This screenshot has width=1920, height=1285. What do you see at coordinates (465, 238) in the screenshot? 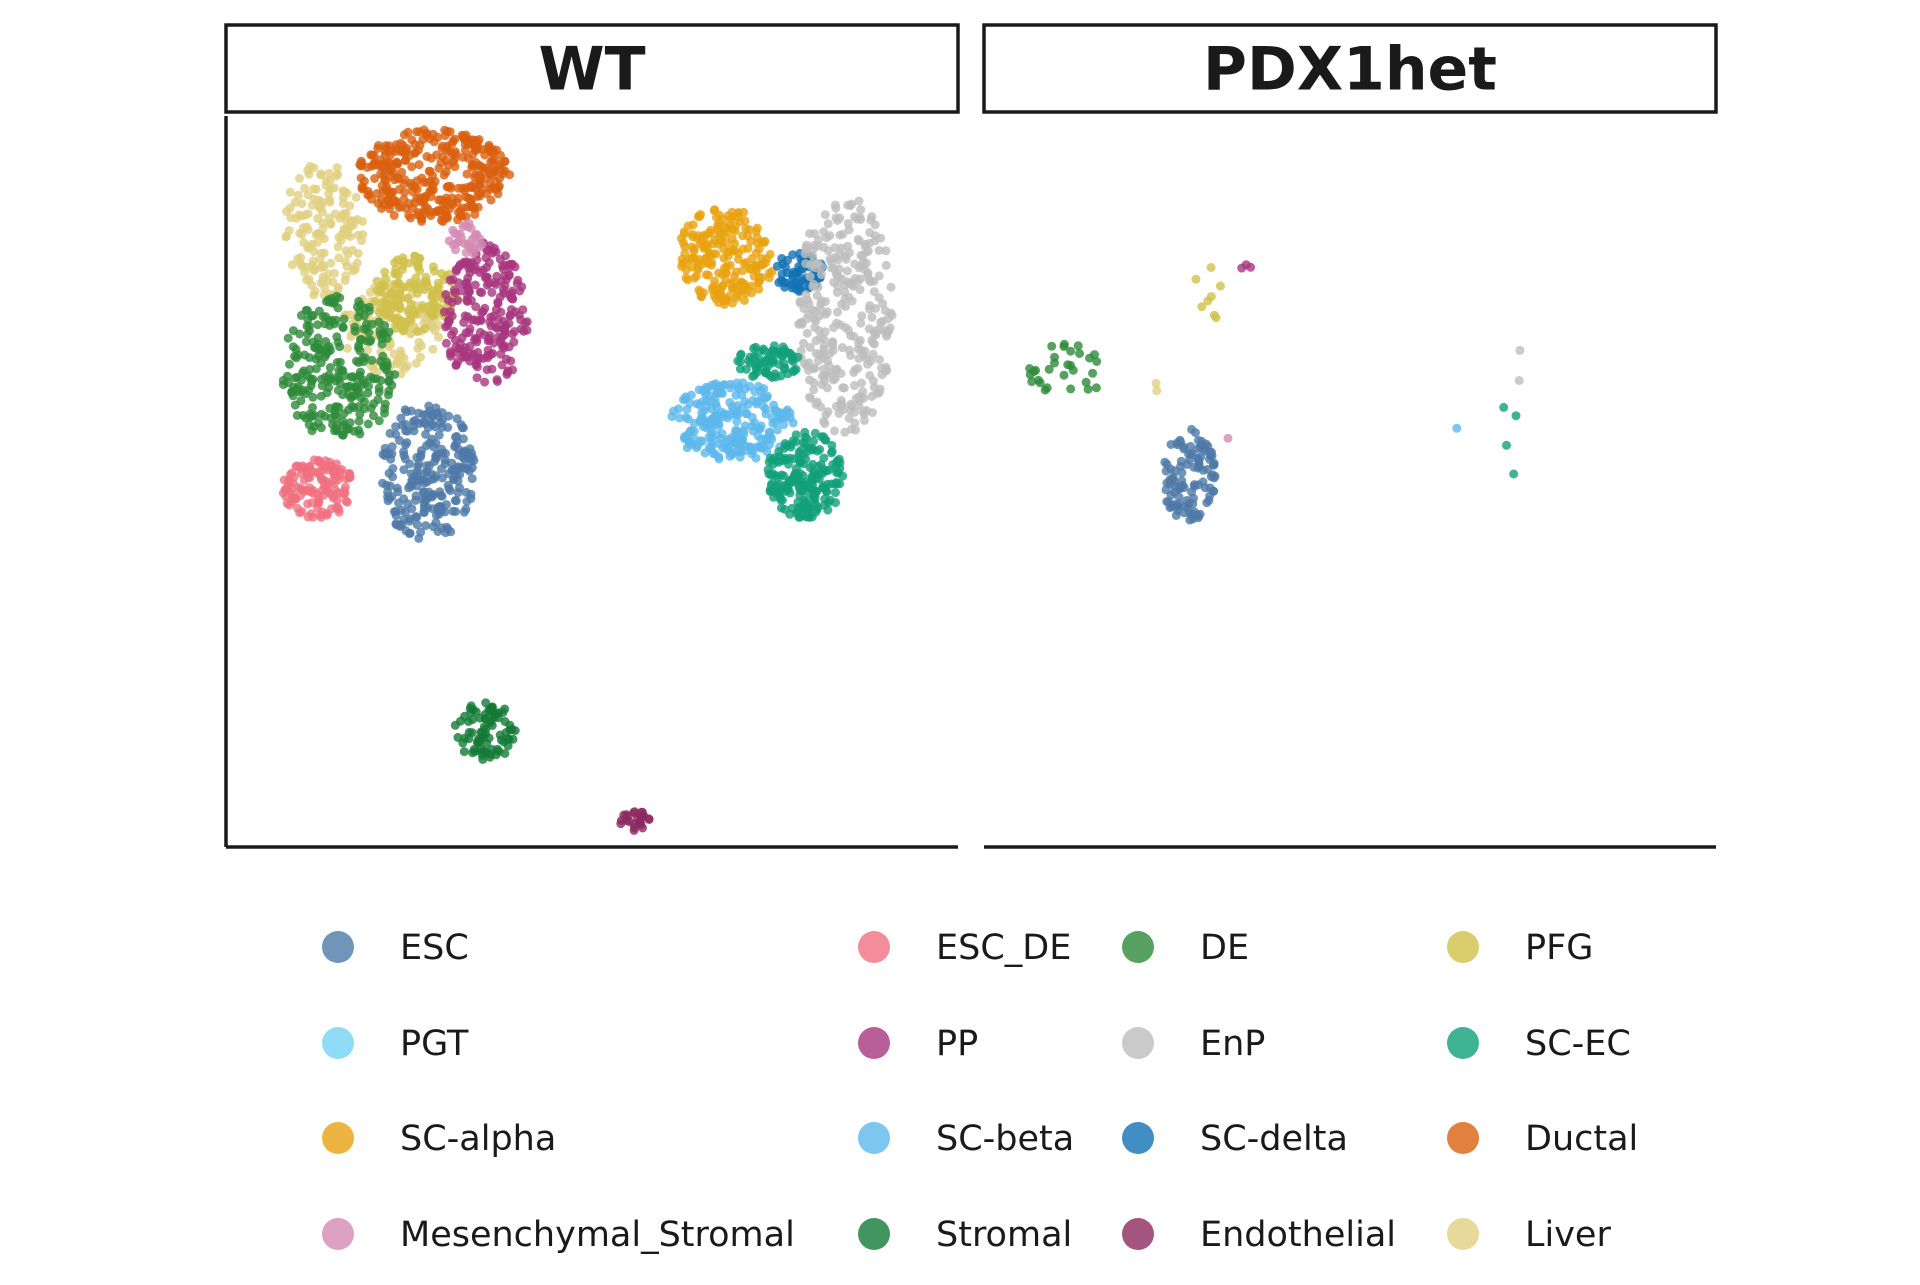
I see `cluster-Mesenchymal_Stromal` at bounding box center [465, 238].